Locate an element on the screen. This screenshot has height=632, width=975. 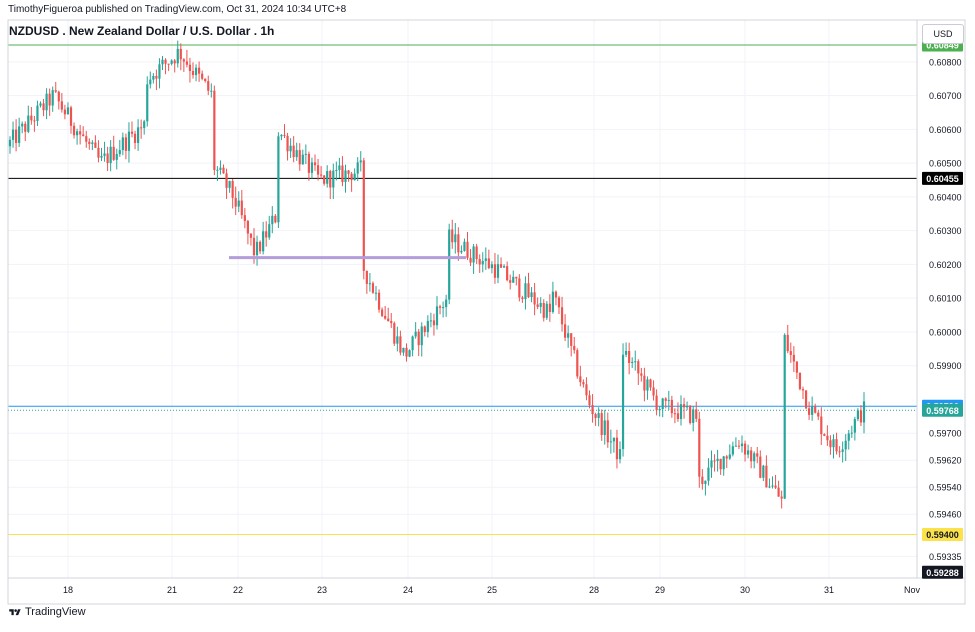
price-tick-label: 0.60800 is located at coordinates (945, 62).